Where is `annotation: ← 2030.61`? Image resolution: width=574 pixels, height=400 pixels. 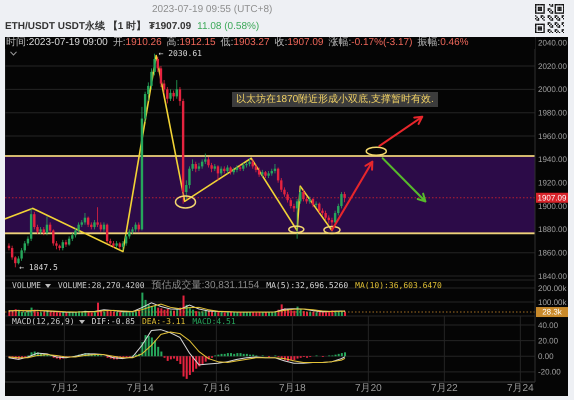
annotation: ← 2030.61 is located at coordinates (180, 53).